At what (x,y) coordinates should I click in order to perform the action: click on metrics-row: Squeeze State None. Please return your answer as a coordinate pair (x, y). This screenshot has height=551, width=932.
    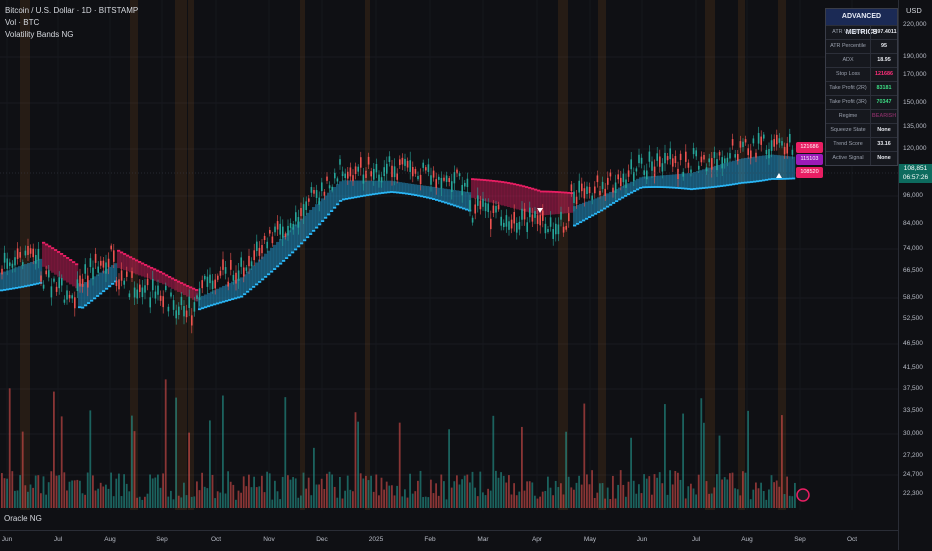
    Looking at the image, I should click on (861, 130).